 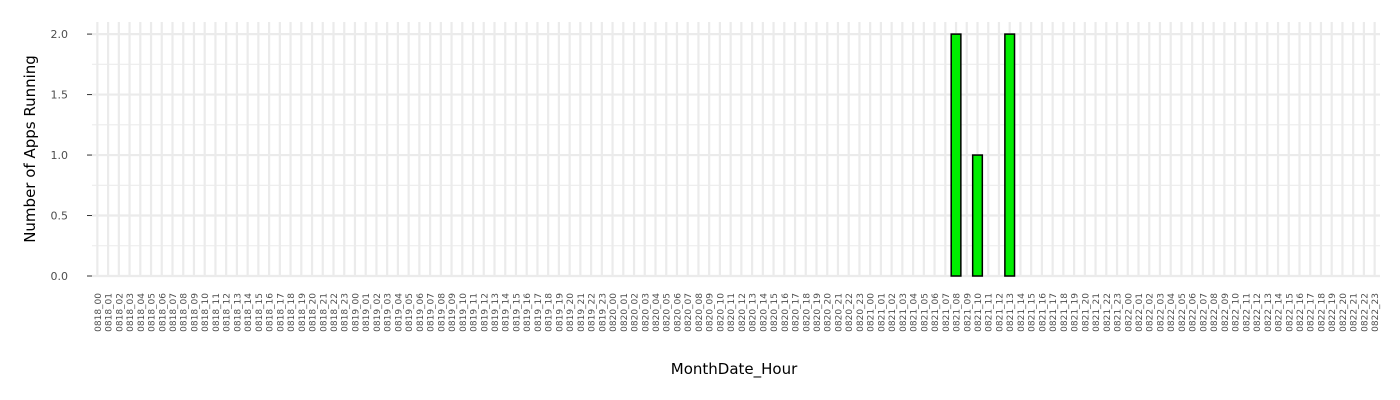 I want to click on x-tick-label: 0820_10, so click(x=721, y=312).